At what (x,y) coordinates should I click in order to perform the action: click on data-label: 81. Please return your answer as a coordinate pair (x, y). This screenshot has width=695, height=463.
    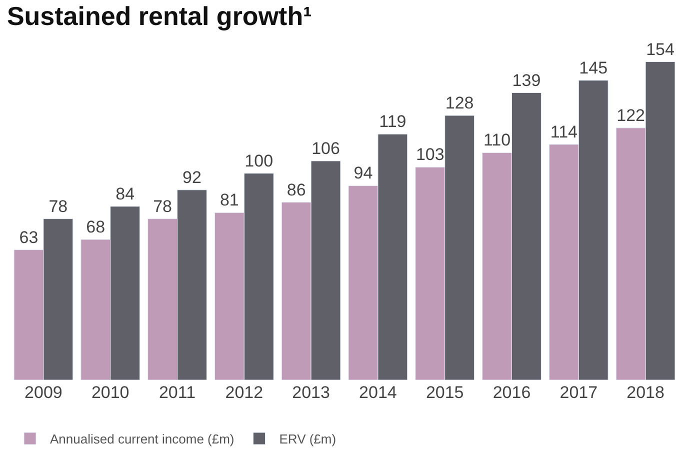
    Looking at the image, I should click on (229, 200).